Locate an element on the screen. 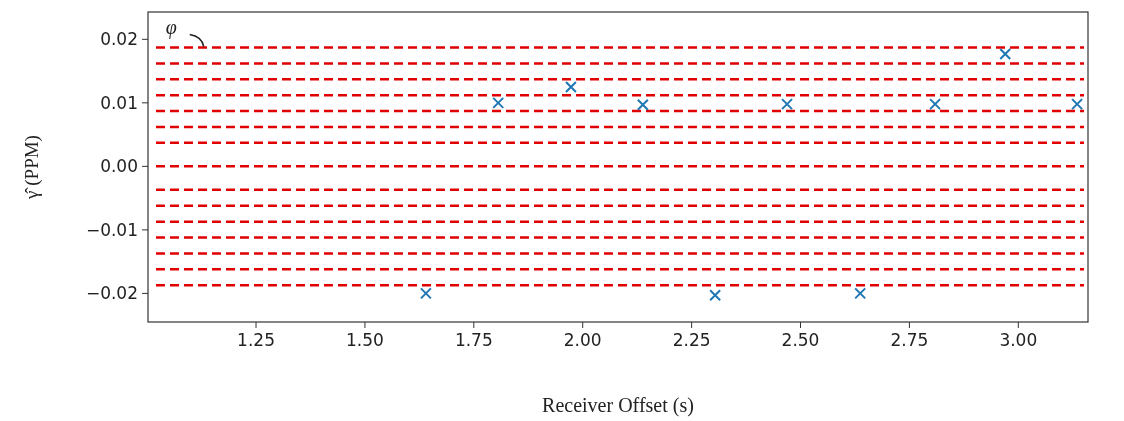 The width and height of the screenshot is (1124, 421). y-tick-label: 0.00 is located at coordinates (119, 166).